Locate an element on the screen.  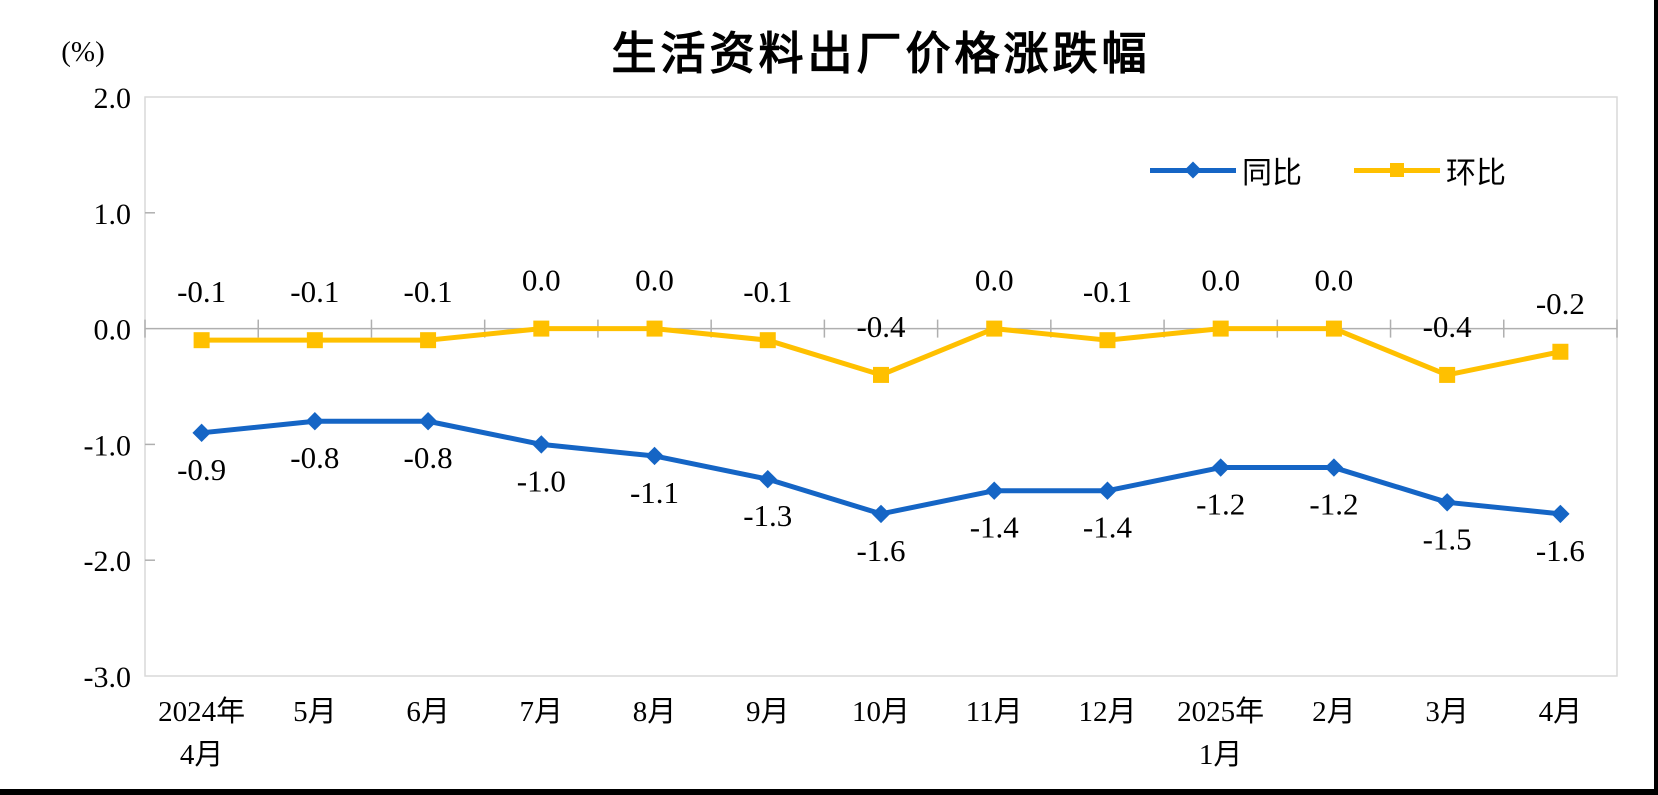
x-axis-label: 2月 is located at coordinates (1334, 712).